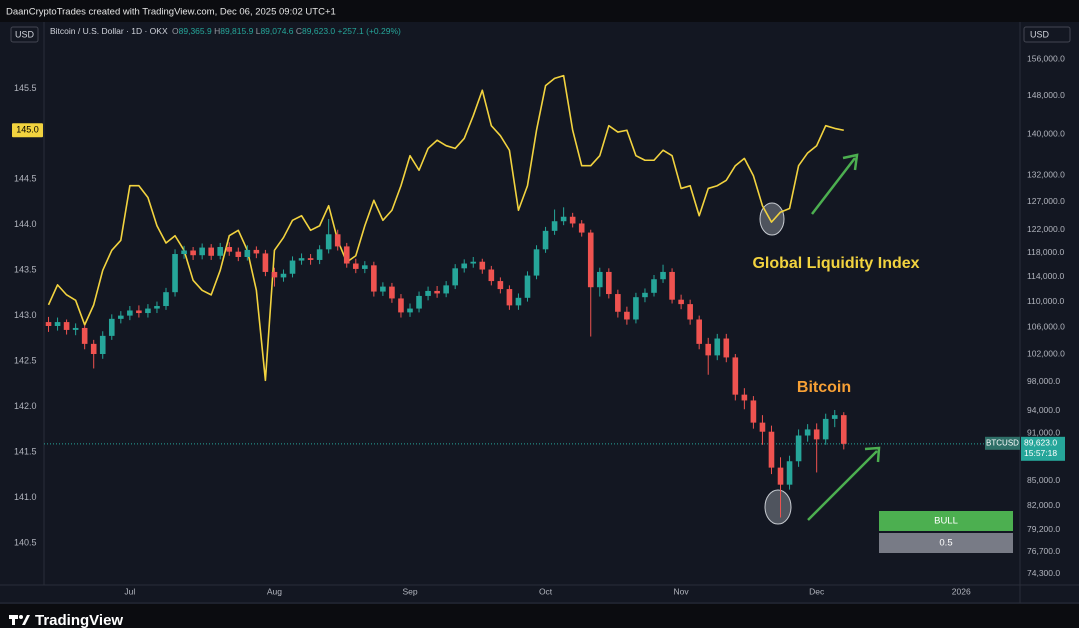 The image size is (1079, 628). I want to click on y2-tick-label: 156,000.0, so click(1046, 58).